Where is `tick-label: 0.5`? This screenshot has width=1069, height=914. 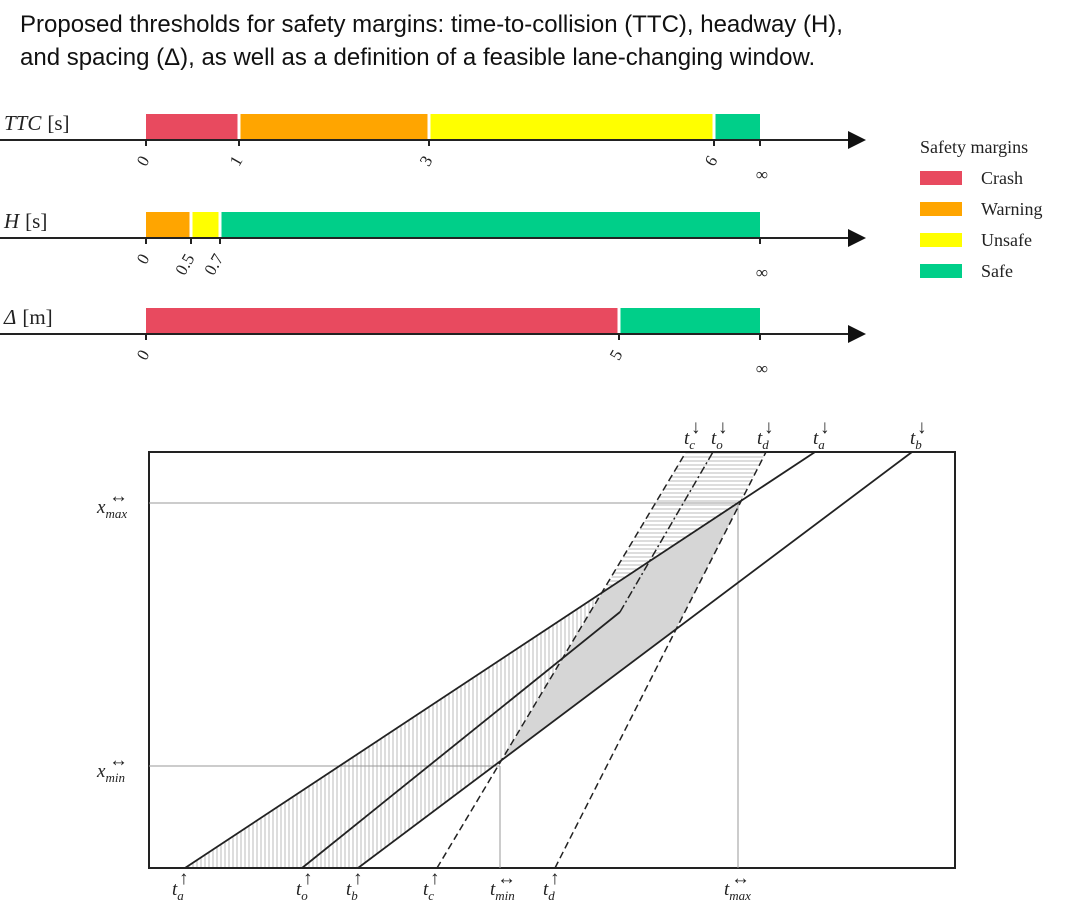
tick-label: 0.5 is located at coordinates (184, 265).